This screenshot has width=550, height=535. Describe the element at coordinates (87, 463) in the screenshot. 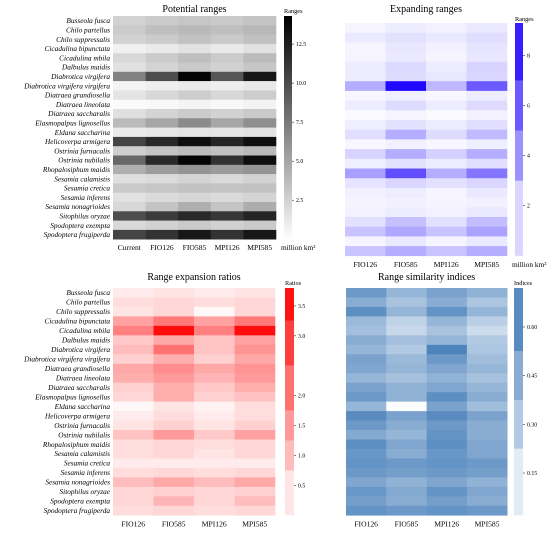

I see `row-label: Sesamia cretica` at that location.